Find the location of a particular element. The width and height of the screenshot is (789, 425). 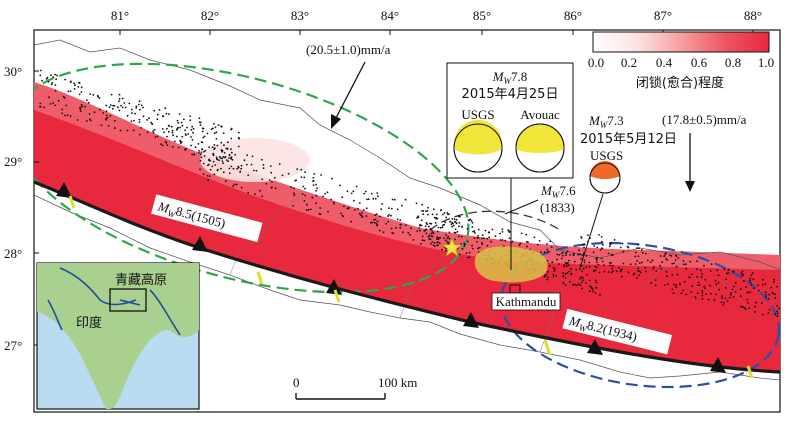

kathmandu-label: Kathmandu is located at coordinates (526, 301).